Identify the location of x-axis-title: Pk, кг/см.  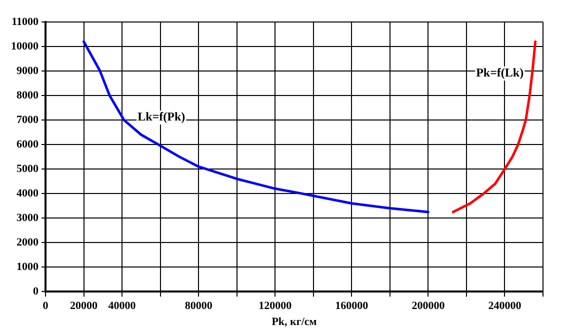
(295, 322).